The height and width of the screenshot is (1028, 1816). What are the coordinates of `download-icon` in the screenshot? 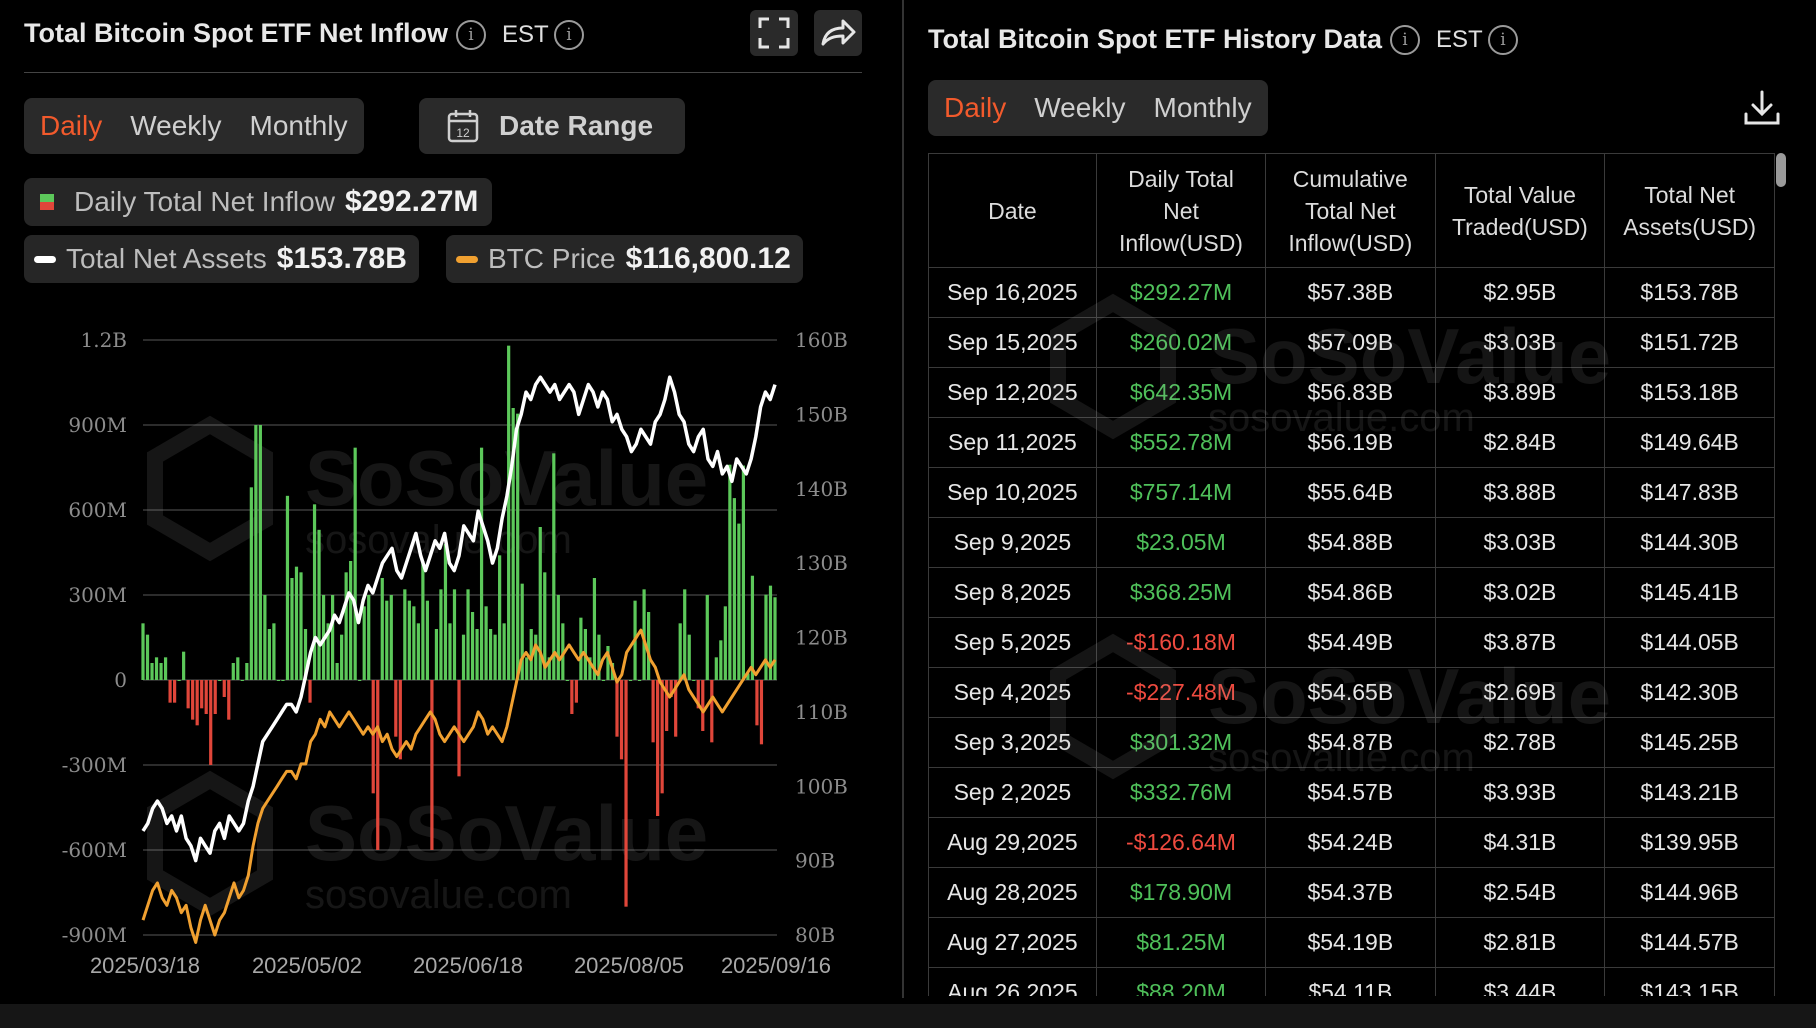 It's located at (1762, 110).